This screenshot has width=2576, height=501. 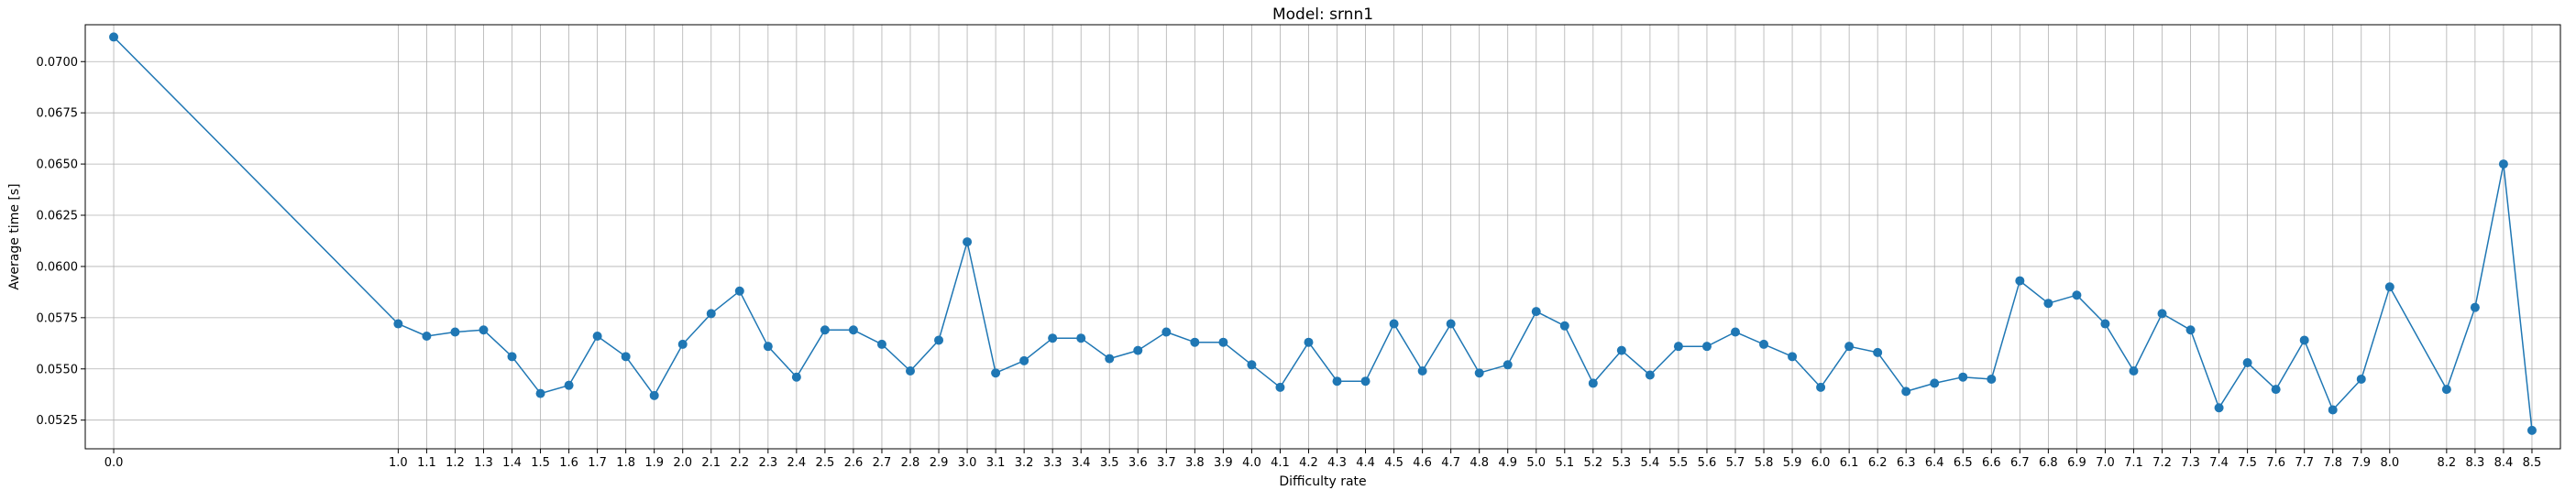 What do you see at coordinates (2076, 463) in the screenshot?
I see `x-tick-label: 6.9` at bounding box center [2076, 463].